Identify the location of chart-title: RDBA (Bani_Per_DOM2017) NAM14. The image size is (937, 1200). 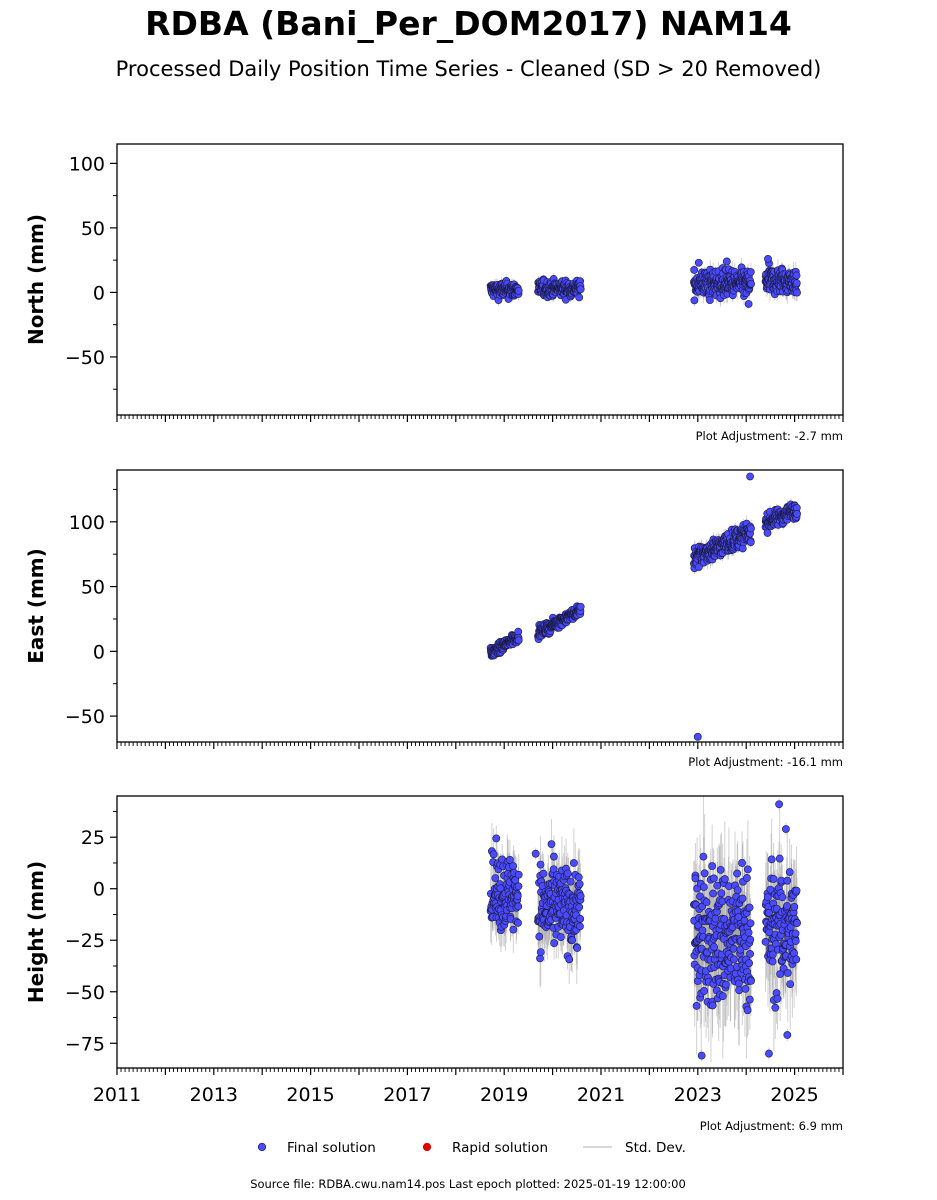
(468, 23).